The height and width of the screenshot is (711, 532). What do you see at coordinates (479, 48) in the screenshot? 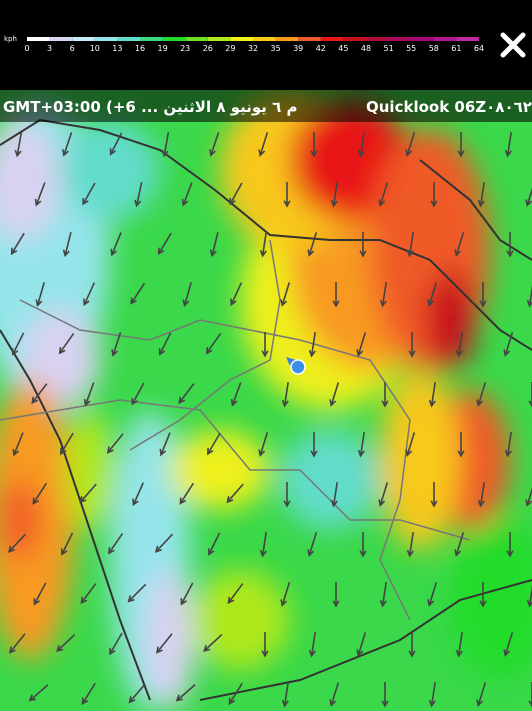
I see `legend-label: 64` at bounding box center [479, 48].